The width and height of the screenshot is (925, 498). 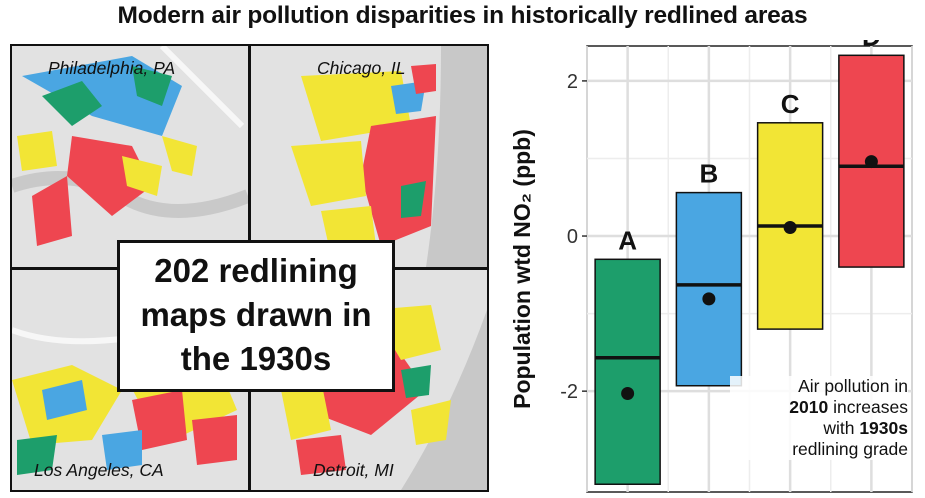 What do you see at coordinates (361, 68) in the screenshot?
I see `city-label-chicago: Chicago, IL` at bounding box center [361, 68].